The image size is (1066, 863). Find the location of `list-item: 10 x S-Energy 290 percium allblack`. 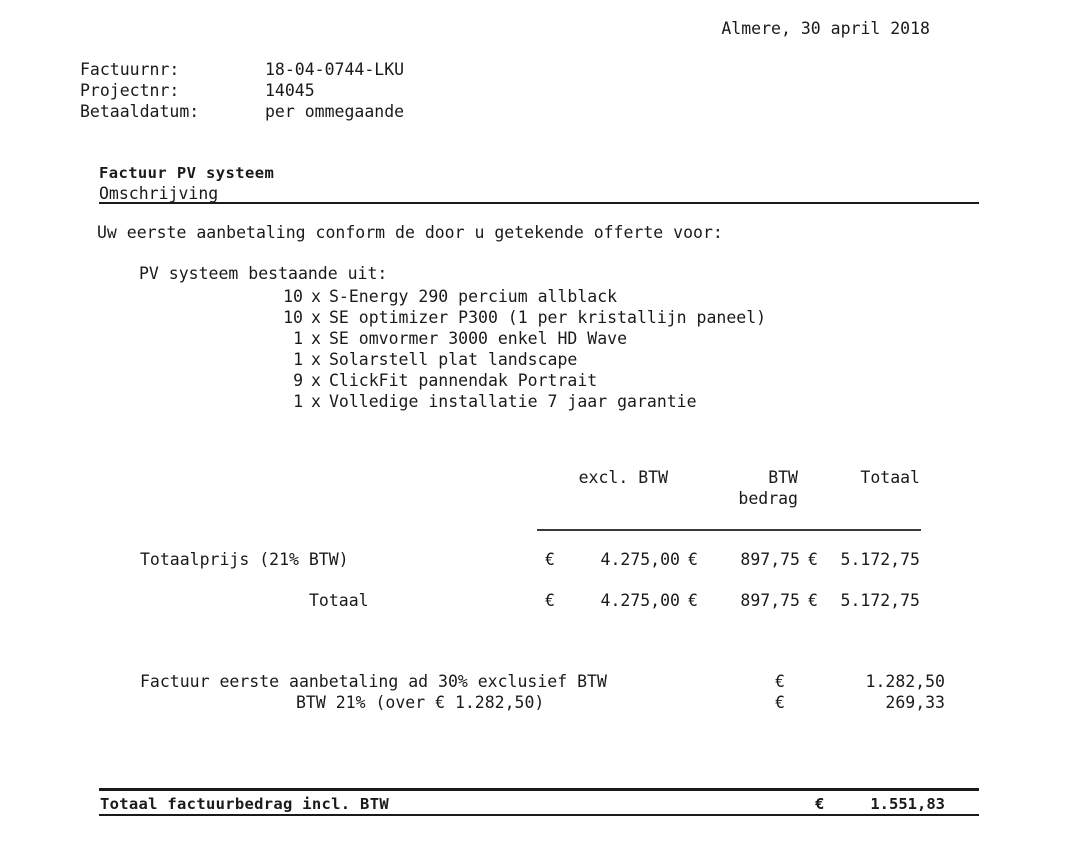

list-item: 10 x S-Energy 290 percium allblack is located at coordinates (523, 296).